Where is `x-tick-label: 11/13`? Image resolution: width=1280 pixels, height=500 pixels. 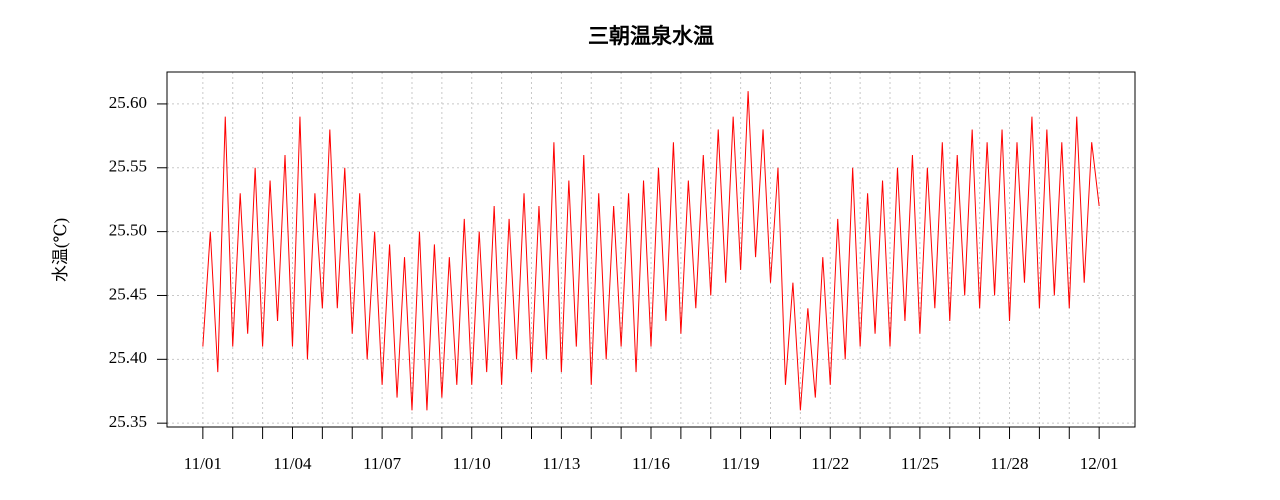 x-tick-label: 11/13 is located at coordinates (561, 463).